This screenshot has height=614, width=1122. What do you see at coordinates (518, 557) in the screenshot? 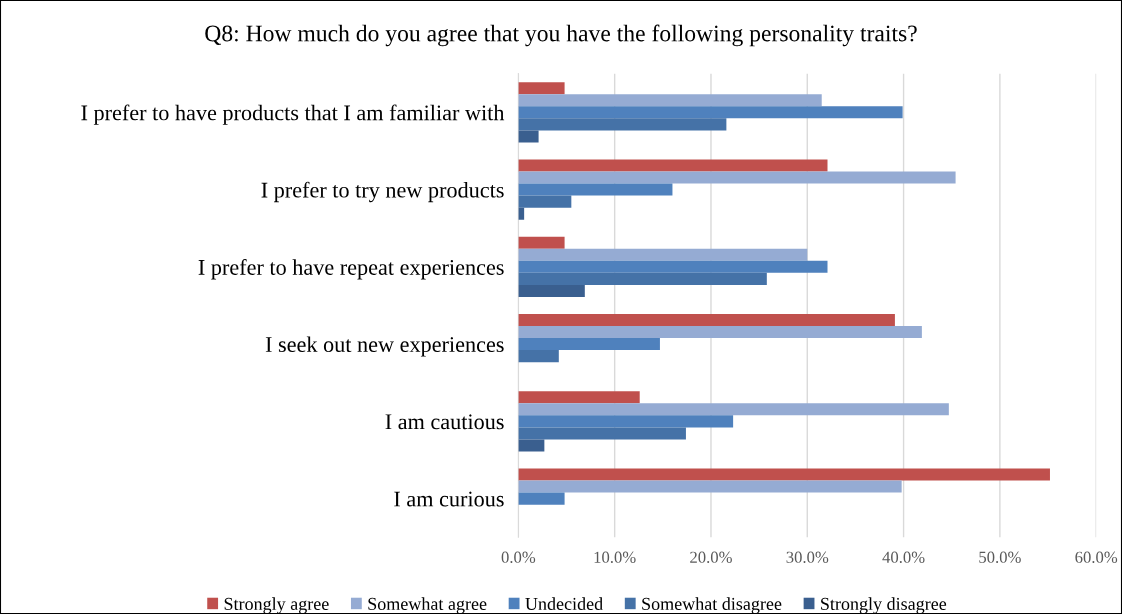
I see `x-tick-label: 0.0%` at bounding box center [518, 557].